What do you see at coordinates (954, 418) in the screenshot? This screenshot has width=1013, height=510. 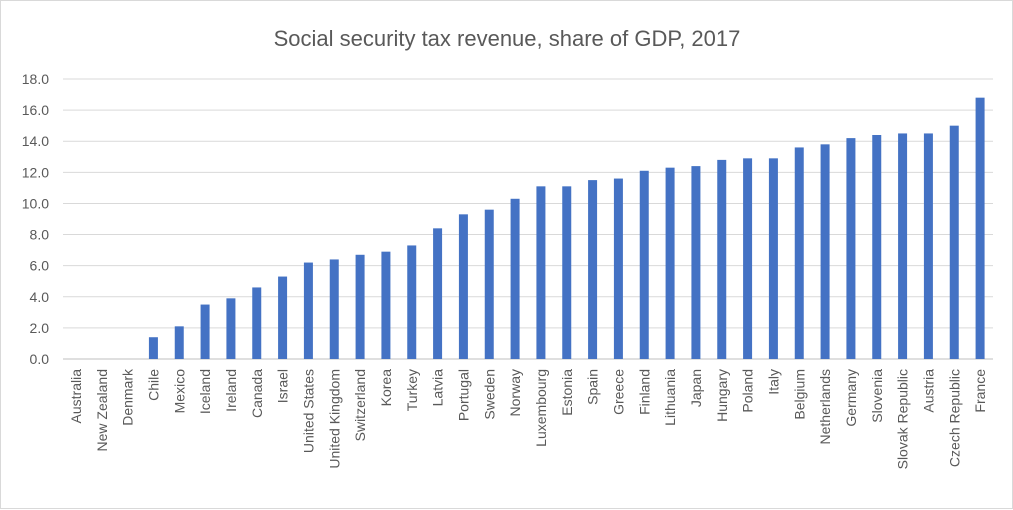 I see `x-tick-label: Czech Republic` at bounding box center [954, 418].